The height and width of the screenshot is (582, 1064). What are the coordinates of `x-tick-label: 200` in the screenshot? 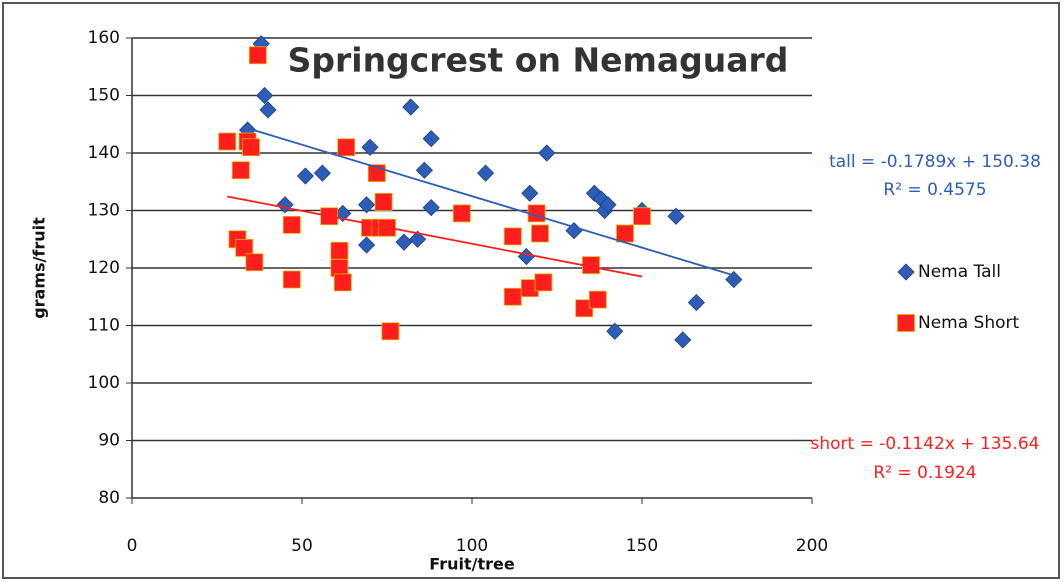 It's located at (812, 546).